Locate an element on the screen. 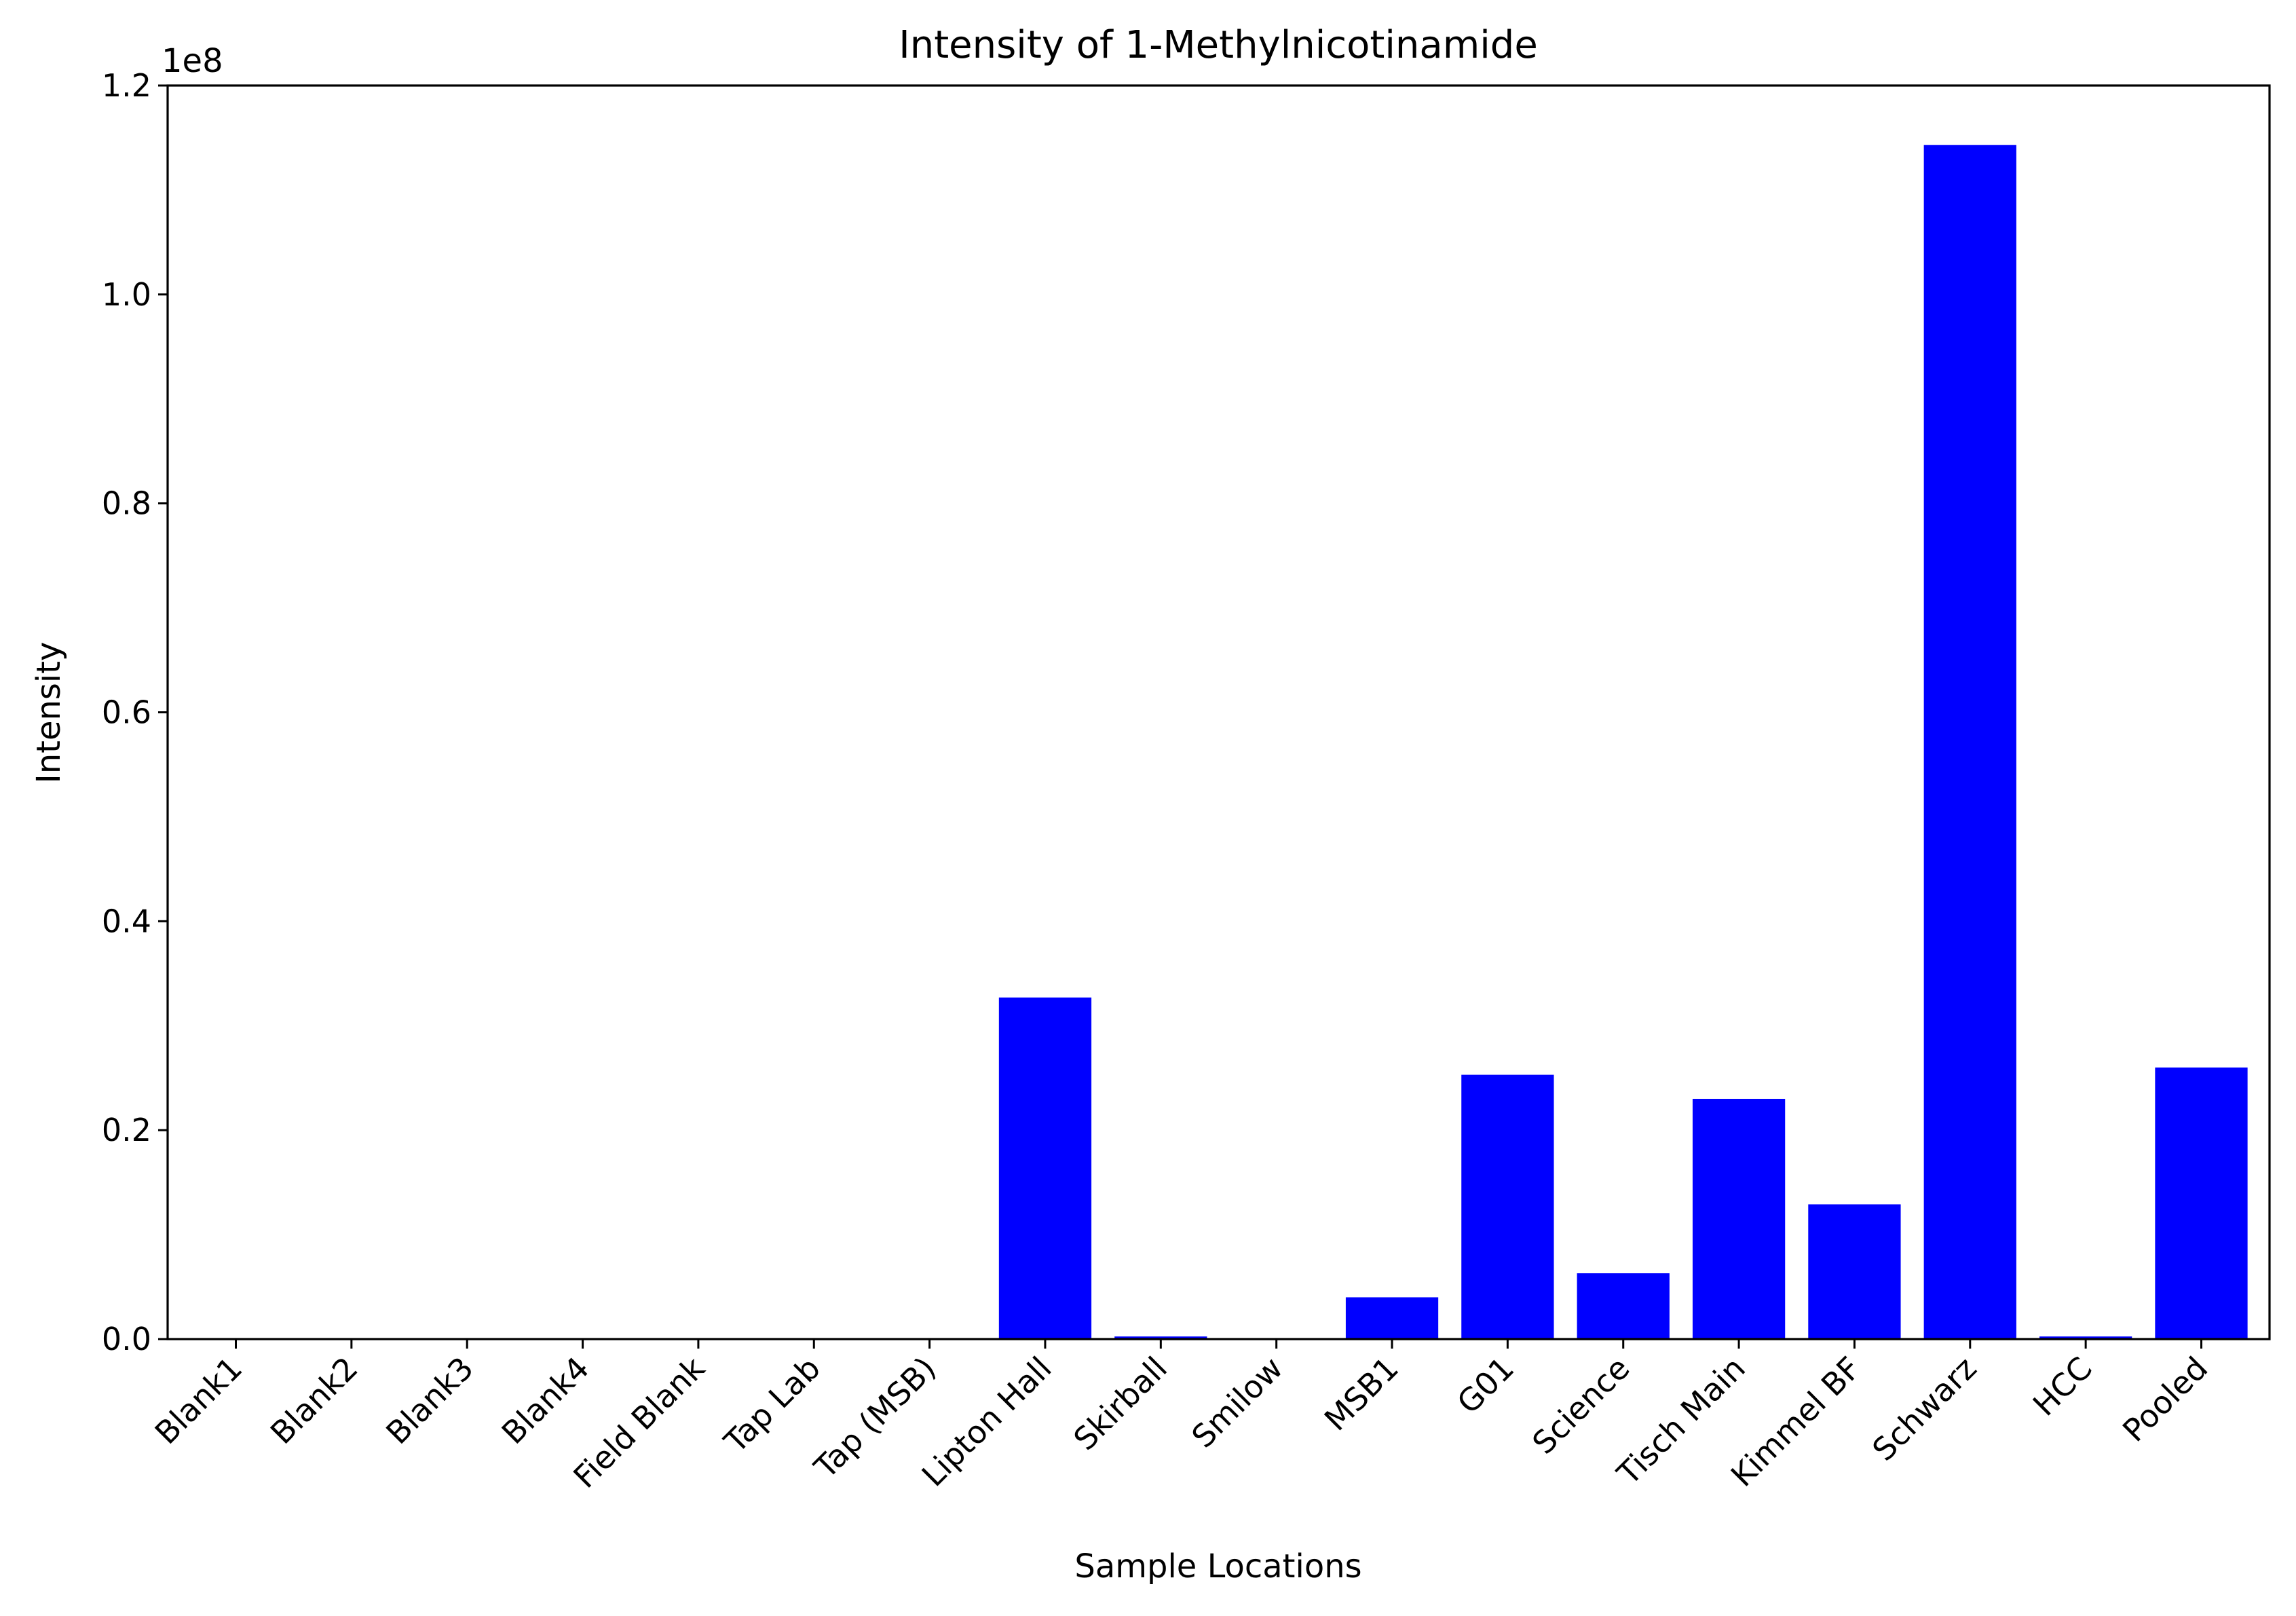  y-axis-ticks: 0.0 0.2 0.4 0.6 0.8 1.0 1.2 is located at coordinates (135, 712).